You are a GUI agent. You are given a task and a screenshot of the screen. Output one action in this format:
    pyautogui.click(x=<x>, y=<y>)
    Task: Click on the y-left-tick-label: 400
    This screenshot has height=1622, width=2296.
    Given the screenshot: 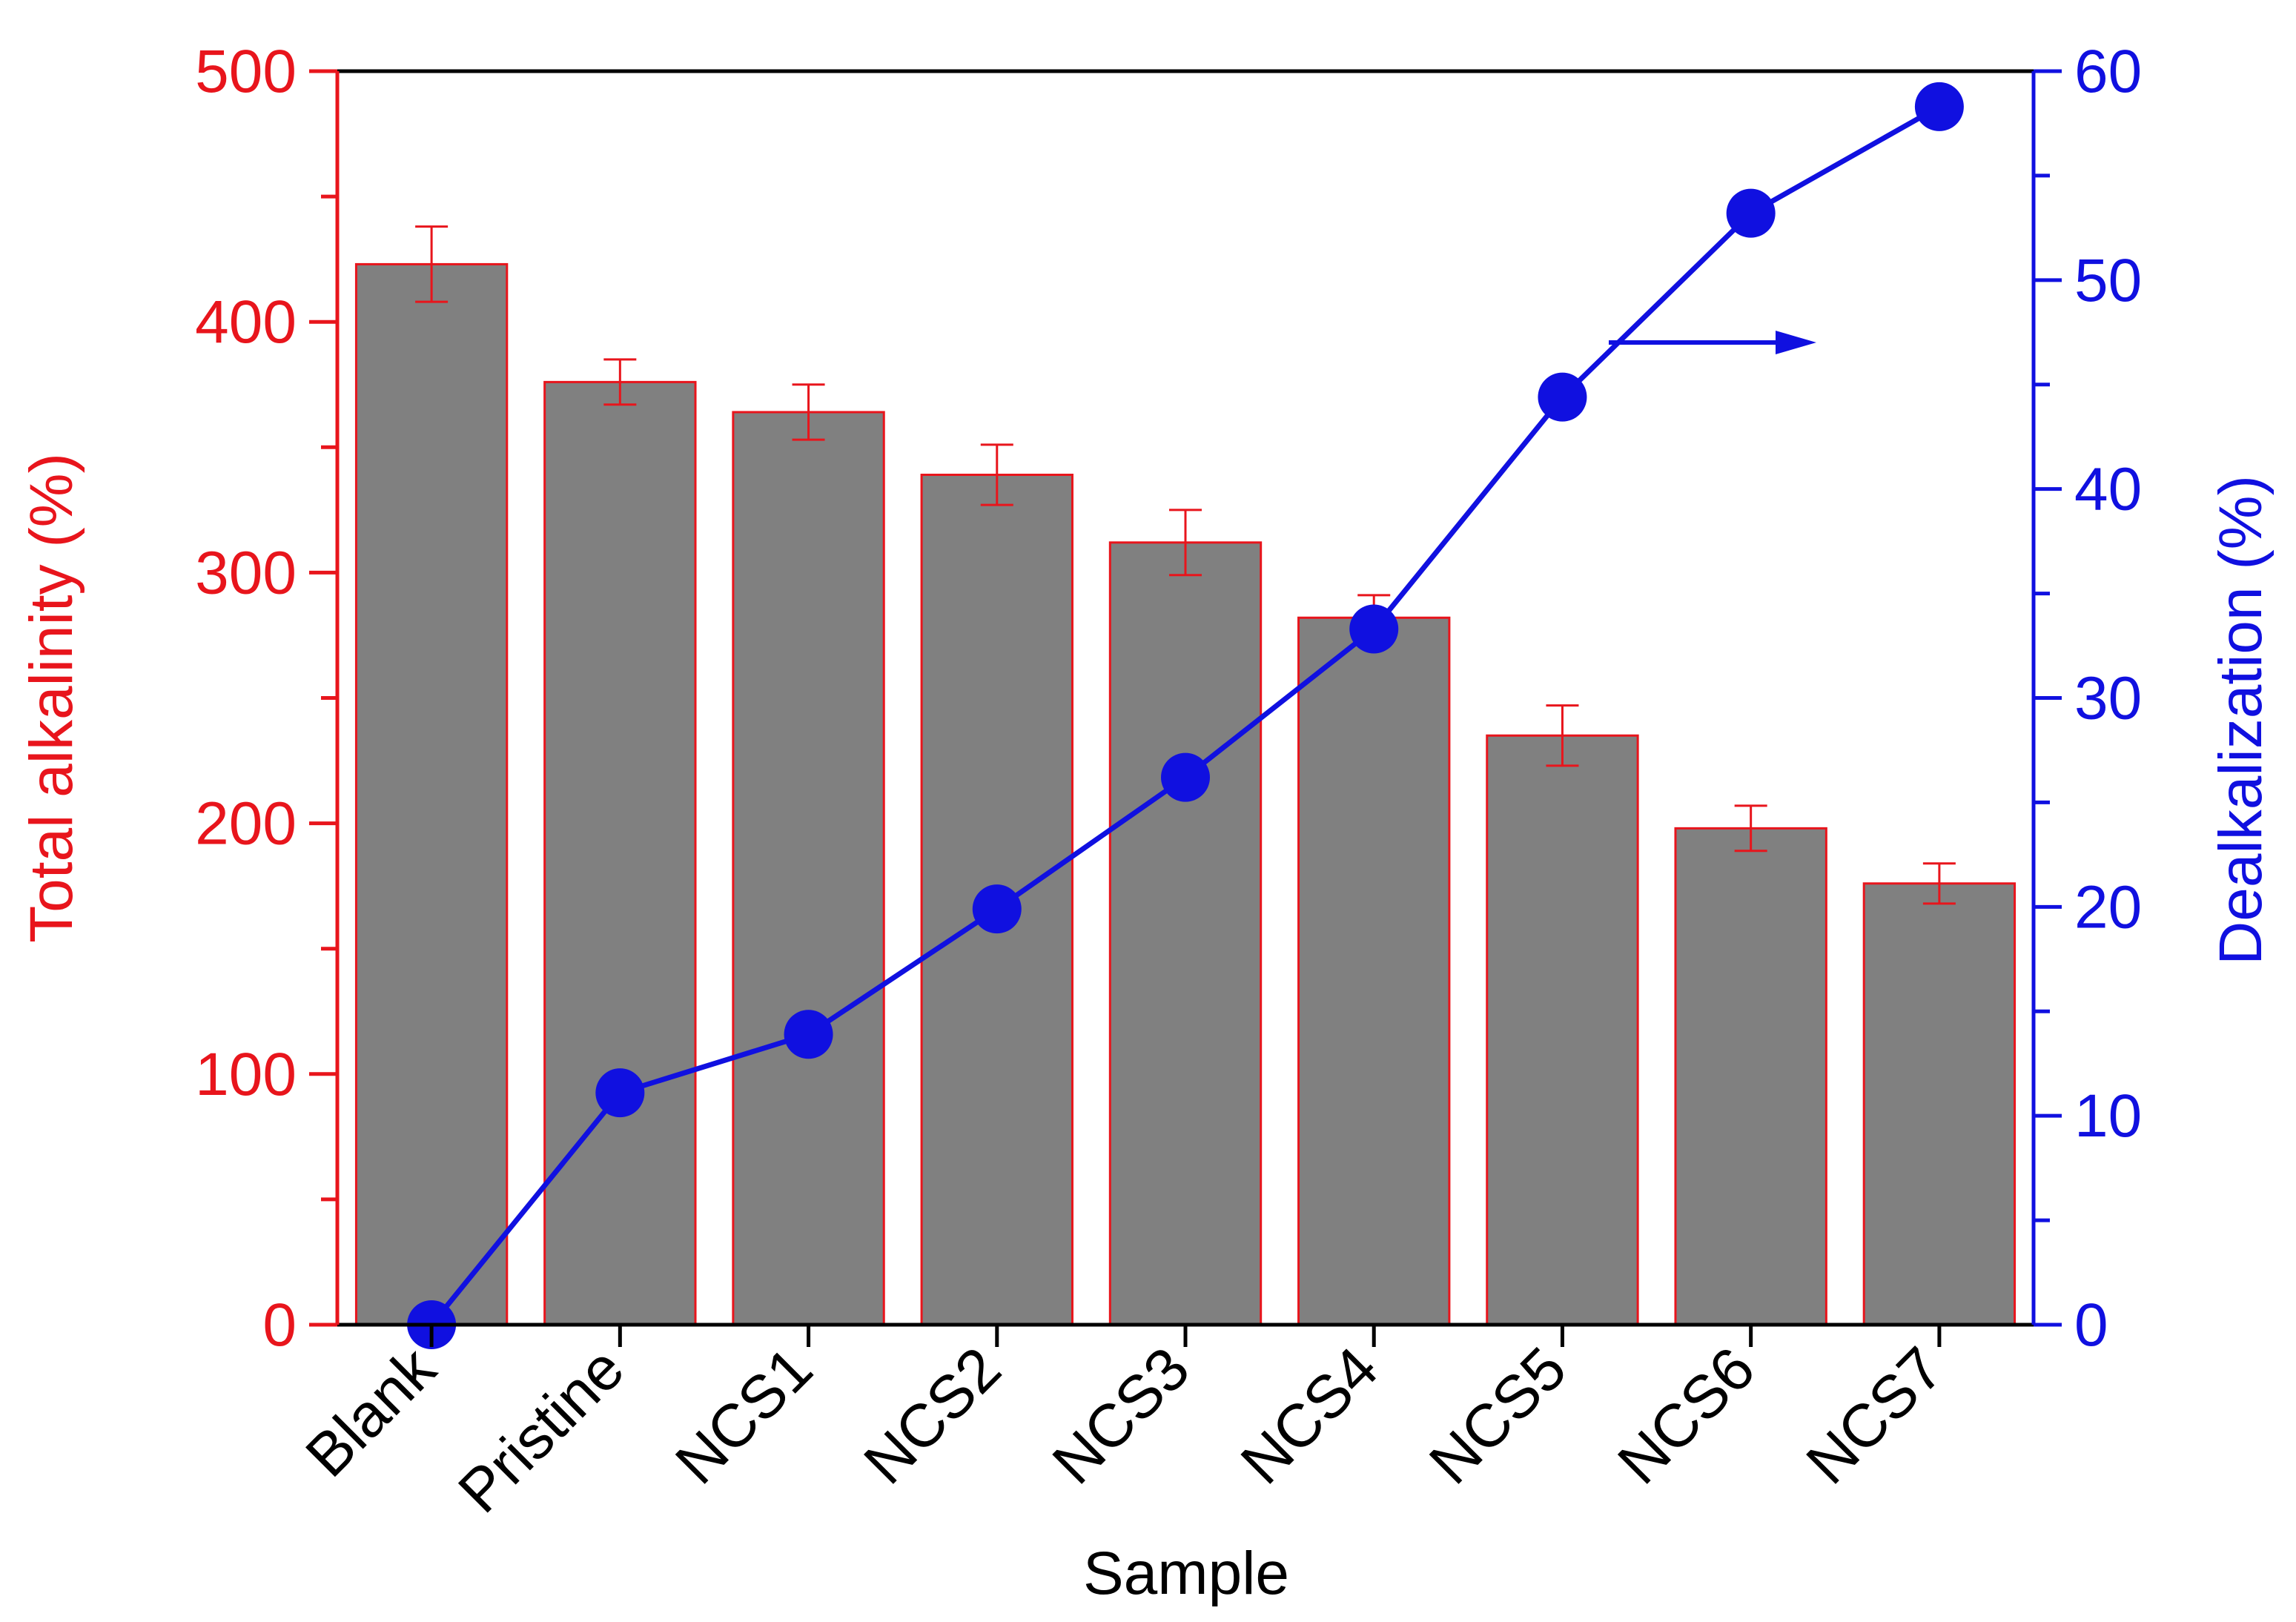 What is the action you would take?
    pyautogui.click(x=246, y=322)
    